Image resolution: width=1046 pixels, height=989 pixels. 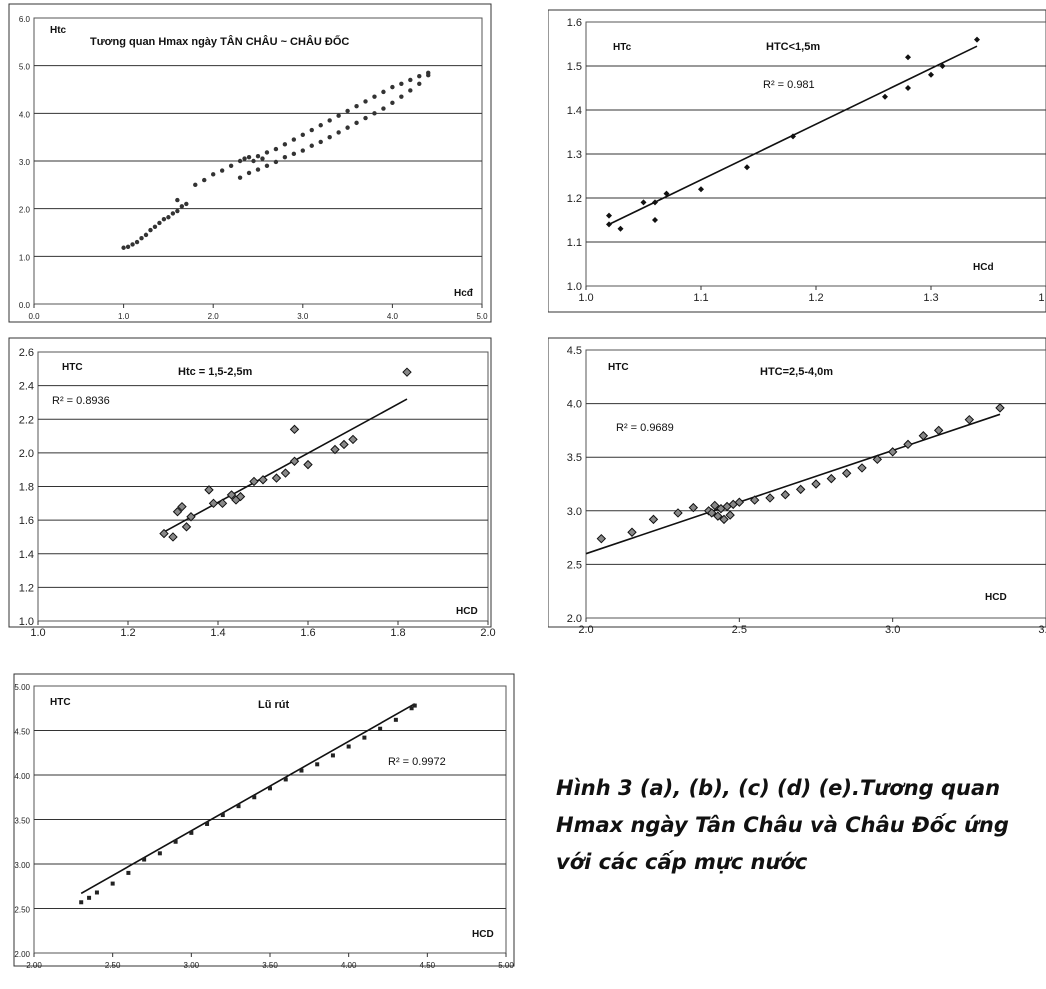 What do you see at coordinates (34, 316) in the screenshot?
I see `x-tick-label: 0.0` at bounding box center [34, 316].